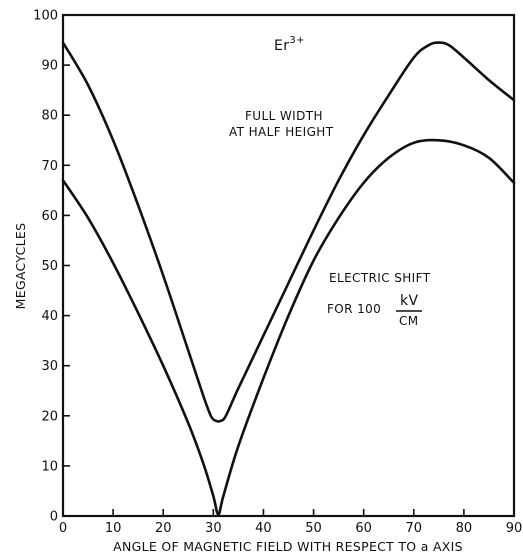  Describe the element at coordinates (163, 528) in the screenshot. I see `x-tick-label: 20` at that location.